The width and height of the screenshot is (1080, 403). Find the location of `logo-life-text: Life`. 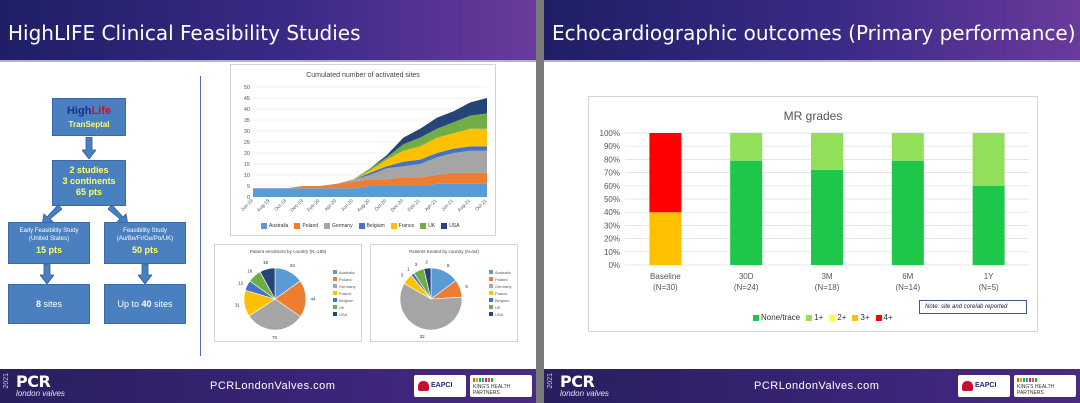

logo-life-text: Life is located at coordinates (101, 111).